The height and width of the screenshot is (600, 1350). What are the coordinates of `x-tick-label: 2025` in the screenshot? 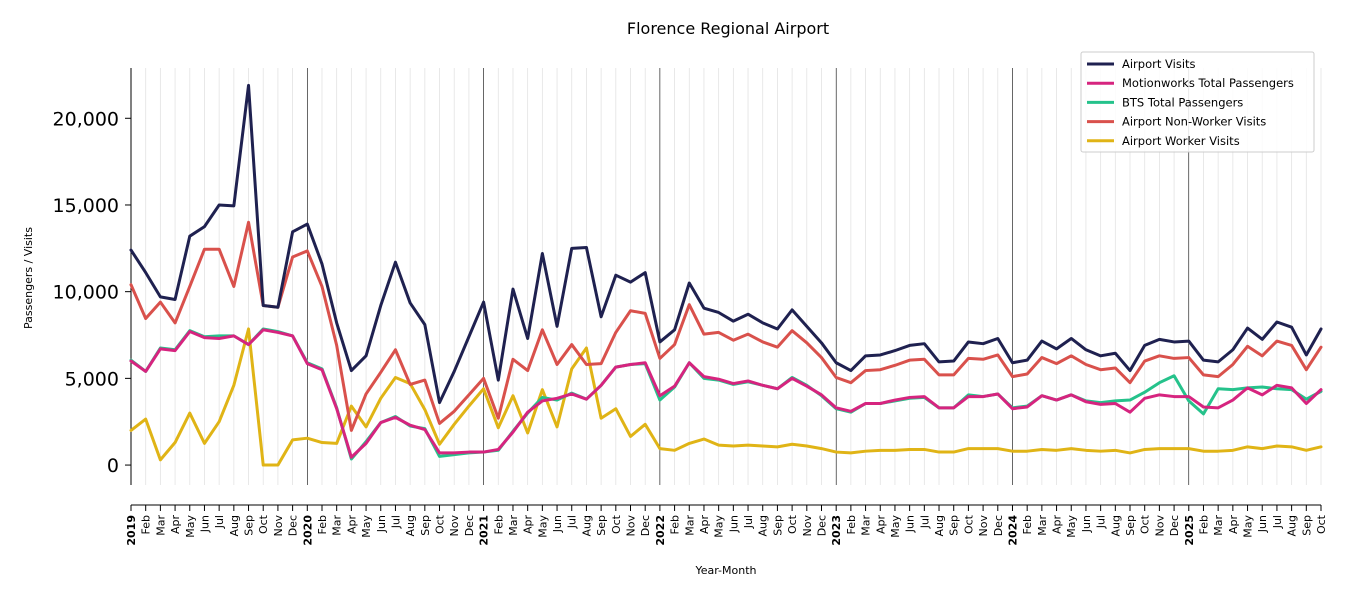 It's located at (1189, 530).